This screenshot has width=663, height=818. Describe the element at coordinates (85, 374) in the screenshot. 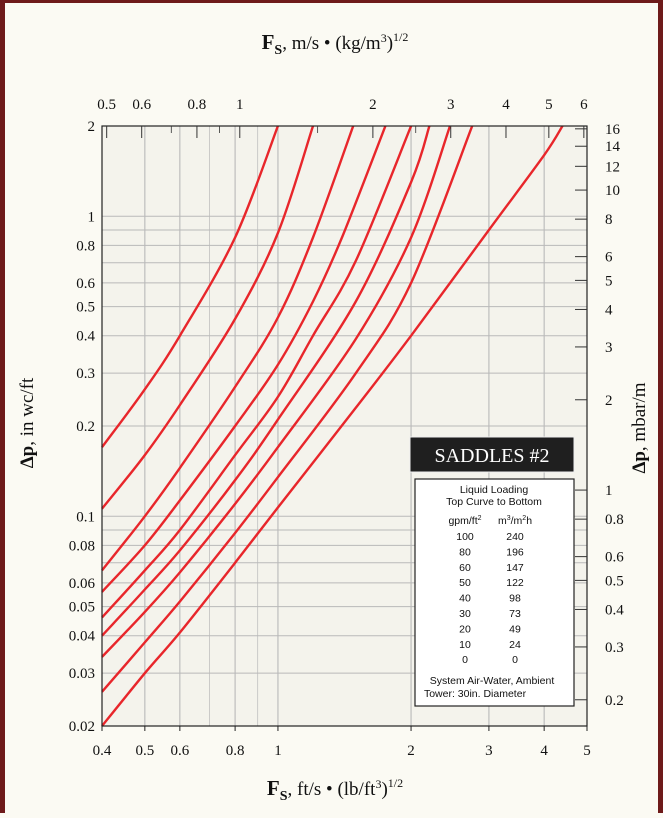

I see `y-tick-label: 0.3` at that location.